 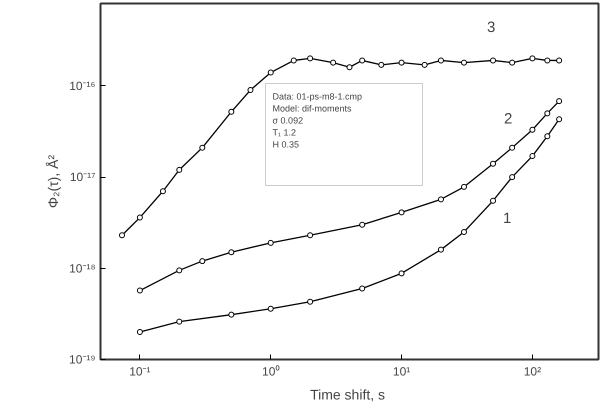 What do you see at coordinates (348, 394) in the screenshot?
I see `x-axis-title: Time shift, s` at bounding box center [348, 394].